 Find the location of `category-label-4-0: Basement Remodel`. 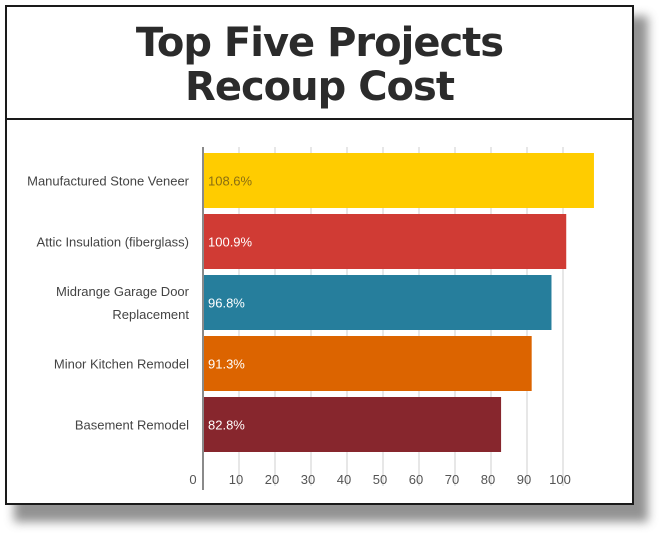

category-label-4-0: Basement Remodel is located at coordinates (132, 425).